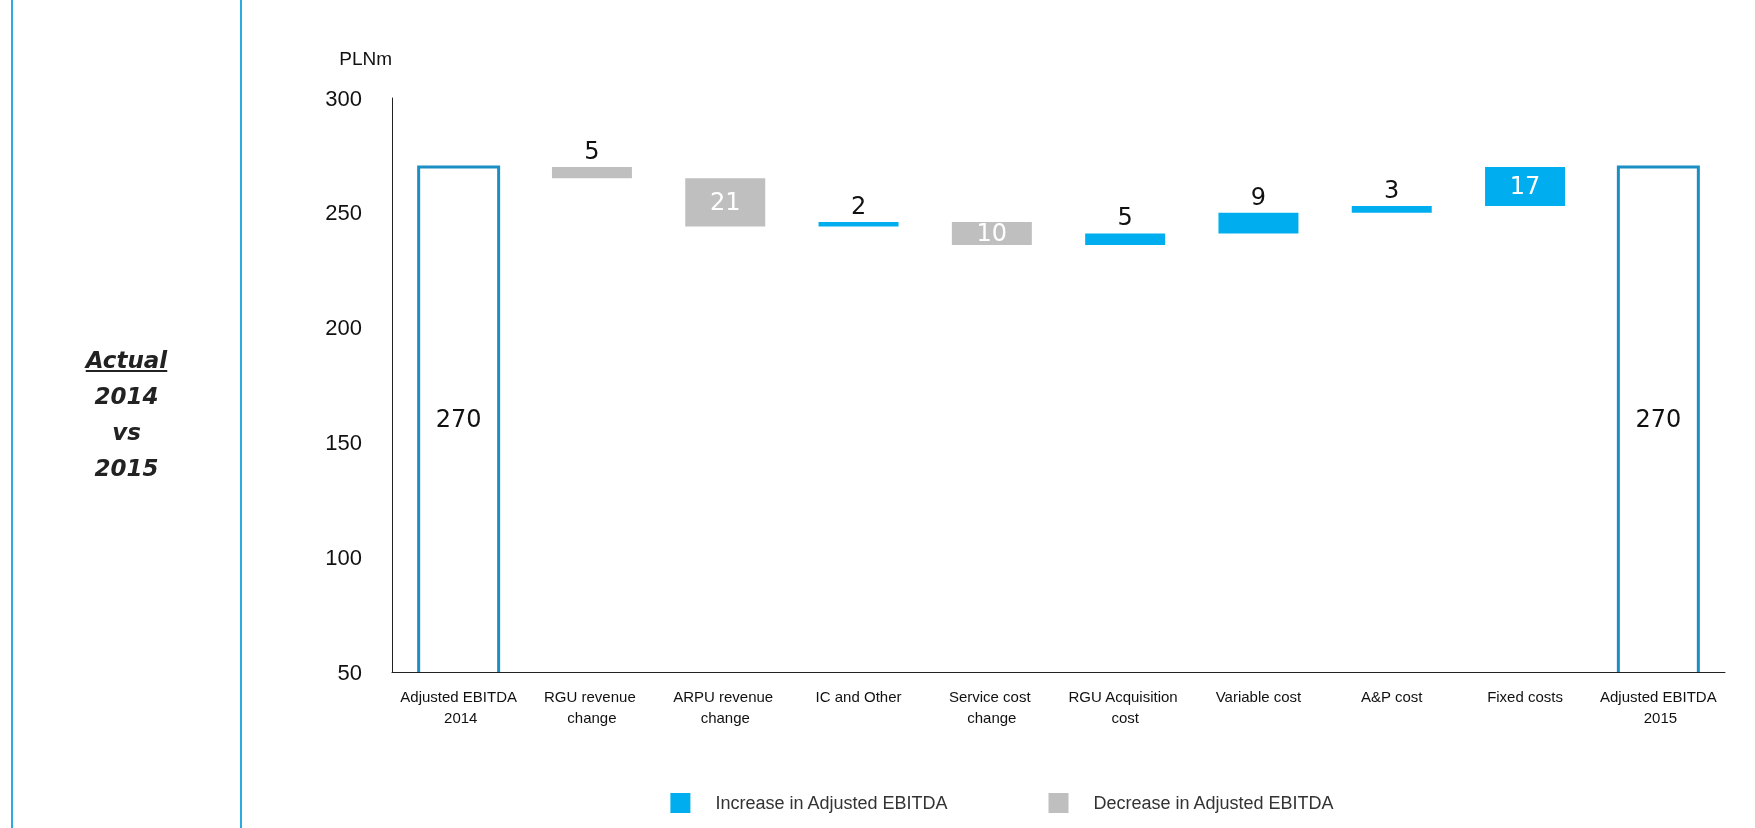 This screenshot has width=1755, height=828. What do you see at coordinates (349, 672) in the screenshot?
I see `y-tick-label: 50` at bounding box center [349, 672].